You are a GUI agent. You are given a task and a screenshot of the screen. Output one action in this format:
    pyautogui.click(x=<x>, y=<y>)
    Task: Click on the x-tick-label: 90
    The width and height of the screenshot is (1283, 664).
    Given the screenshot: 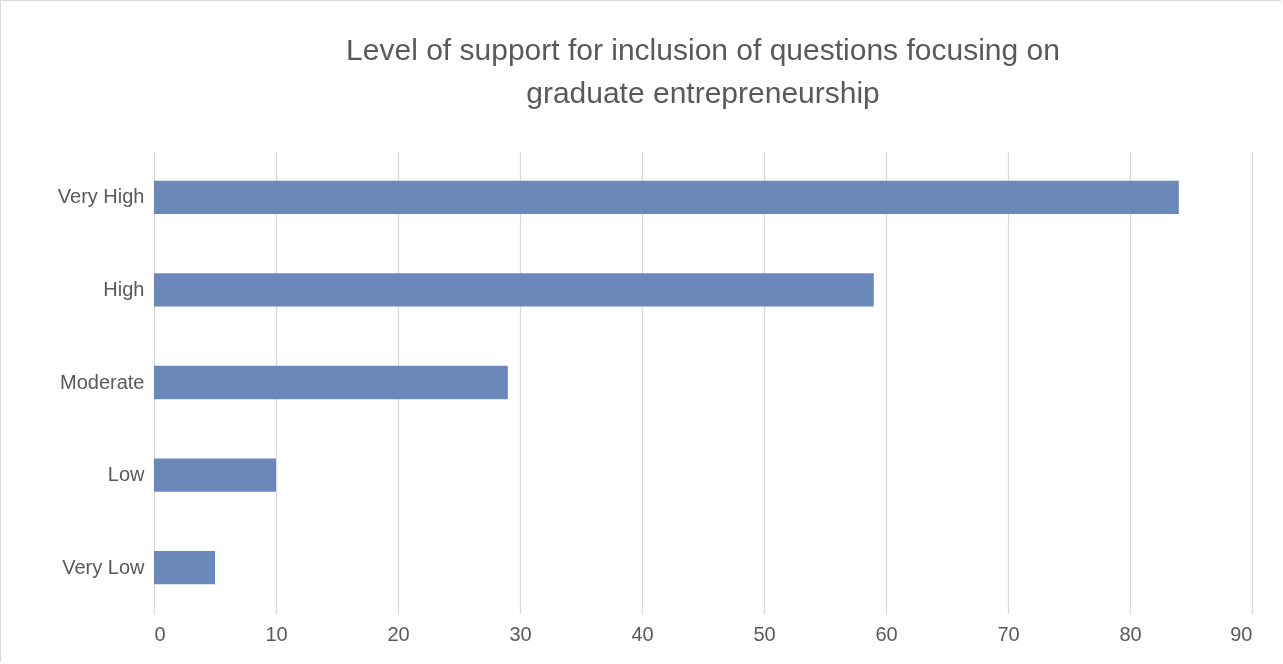 What is the action you would take?
    pyautogui.click(x=1241, y=633)
    